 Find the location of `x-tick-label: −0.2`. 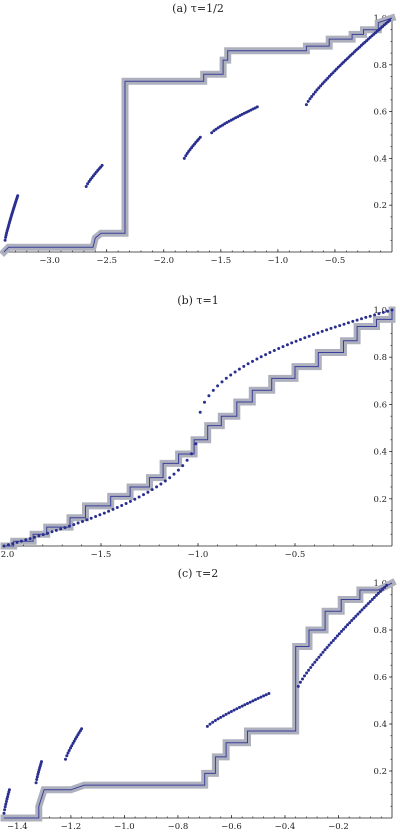

x-tick-label: −0.2 is located at coordinates (338, 827).